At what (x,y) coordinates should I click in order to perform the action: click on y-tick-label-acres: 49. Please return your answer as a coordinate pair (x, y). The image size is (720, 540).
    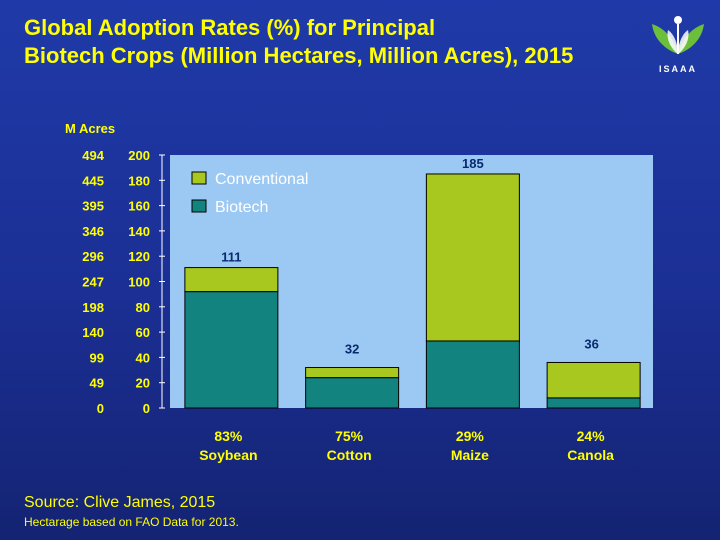
    Looking at the image, I should click on (97, 383).